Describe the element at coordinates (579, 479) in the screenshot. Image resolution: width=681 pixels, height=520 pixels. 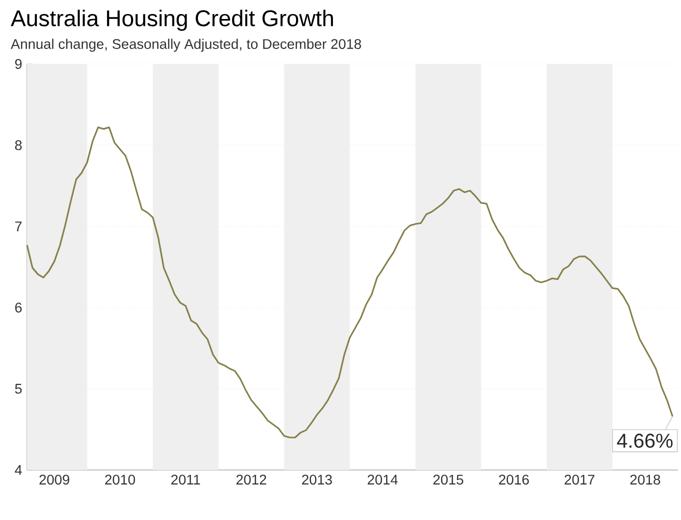
I see `x-tick-label: 2017` at that location.